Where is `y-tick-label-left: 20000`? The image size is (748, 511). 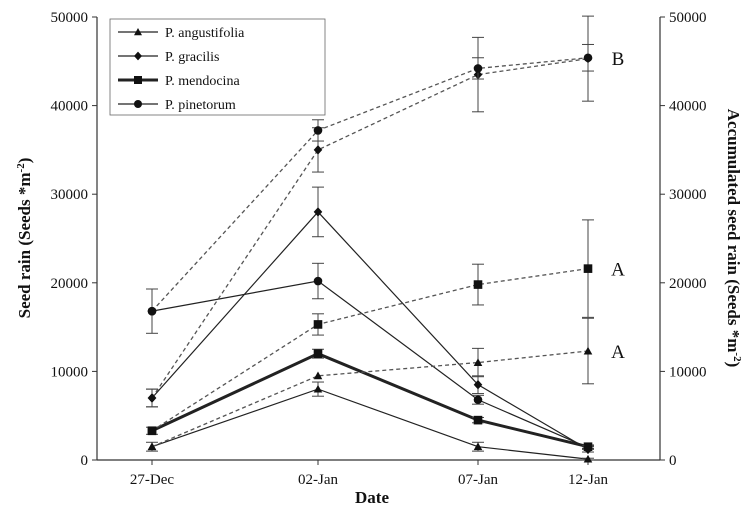 y-tick-label-left: 20000 is located at coordinates (70, 284).